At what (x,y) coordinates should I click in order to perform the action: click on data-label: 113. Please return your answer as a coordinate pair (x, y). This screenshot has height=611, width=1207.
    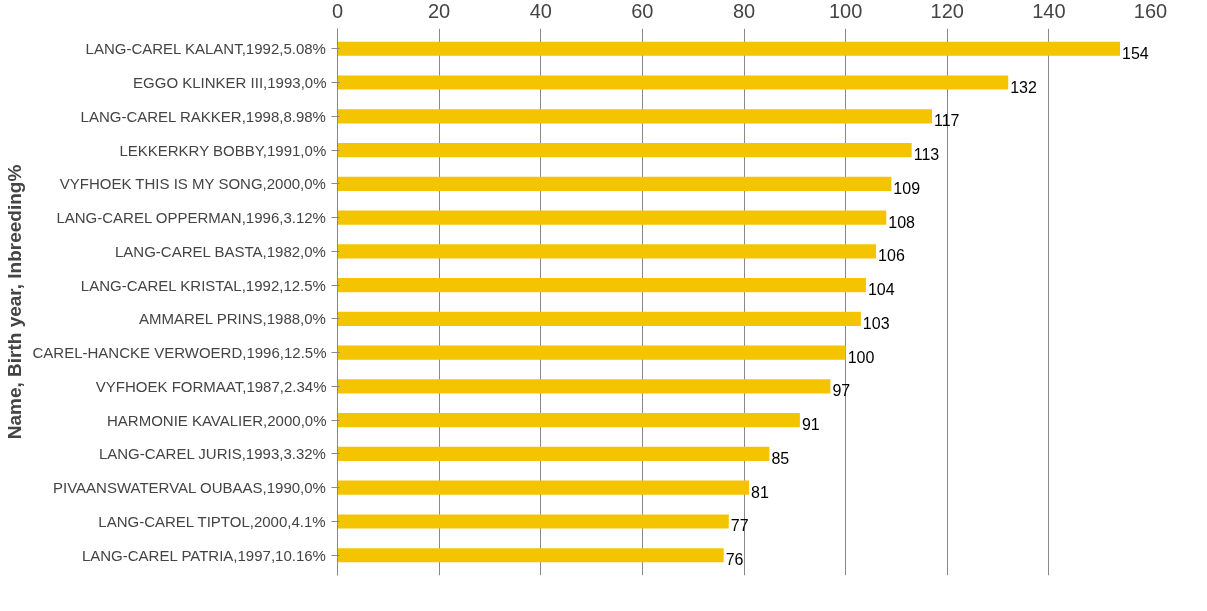
    Looking at the image, I should click on (926, 155).